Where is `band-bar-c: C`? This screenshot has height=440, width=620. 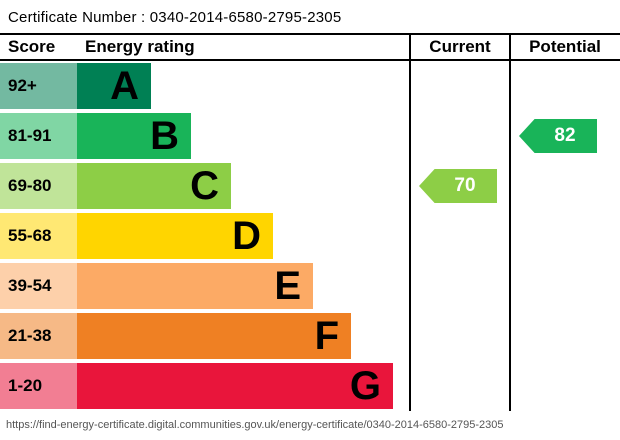 band-bar-c: C is located at coordinates (154, 186).